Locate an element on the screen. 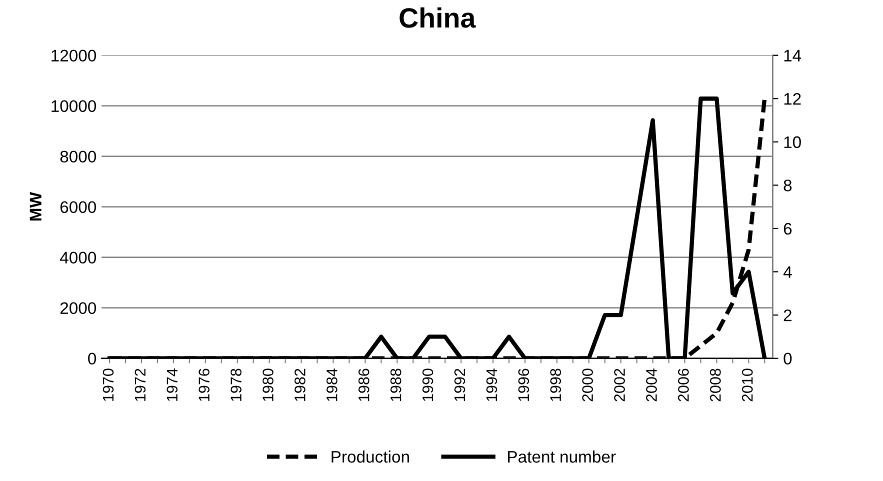 The image size is (883, 481). y2-tick-label: 2 is located at coordinates (788, 315).